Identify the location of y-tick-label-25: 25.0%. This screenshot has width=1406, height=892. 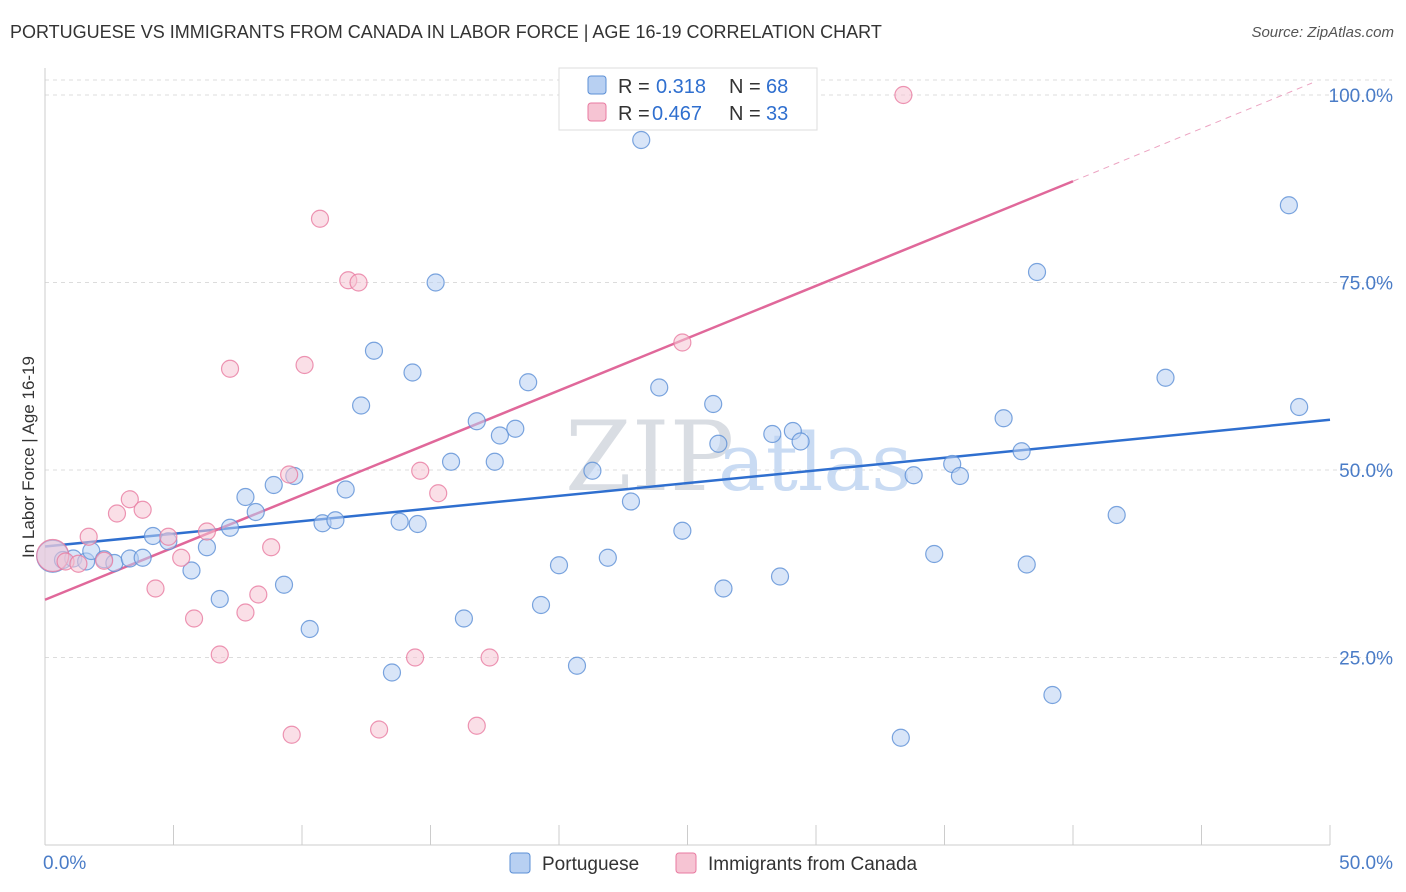
(1366, 659).